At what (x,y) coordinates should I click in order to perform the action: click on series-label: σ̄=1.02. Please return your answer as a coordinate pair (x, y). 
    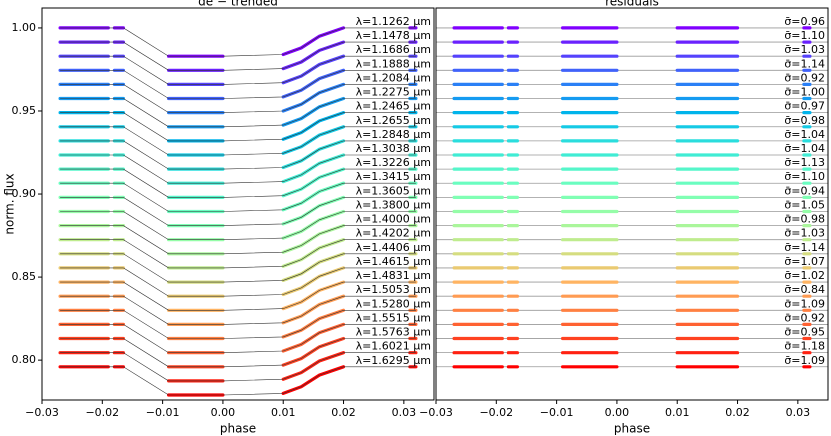
    Looking at the image, I should click on (804, 275).